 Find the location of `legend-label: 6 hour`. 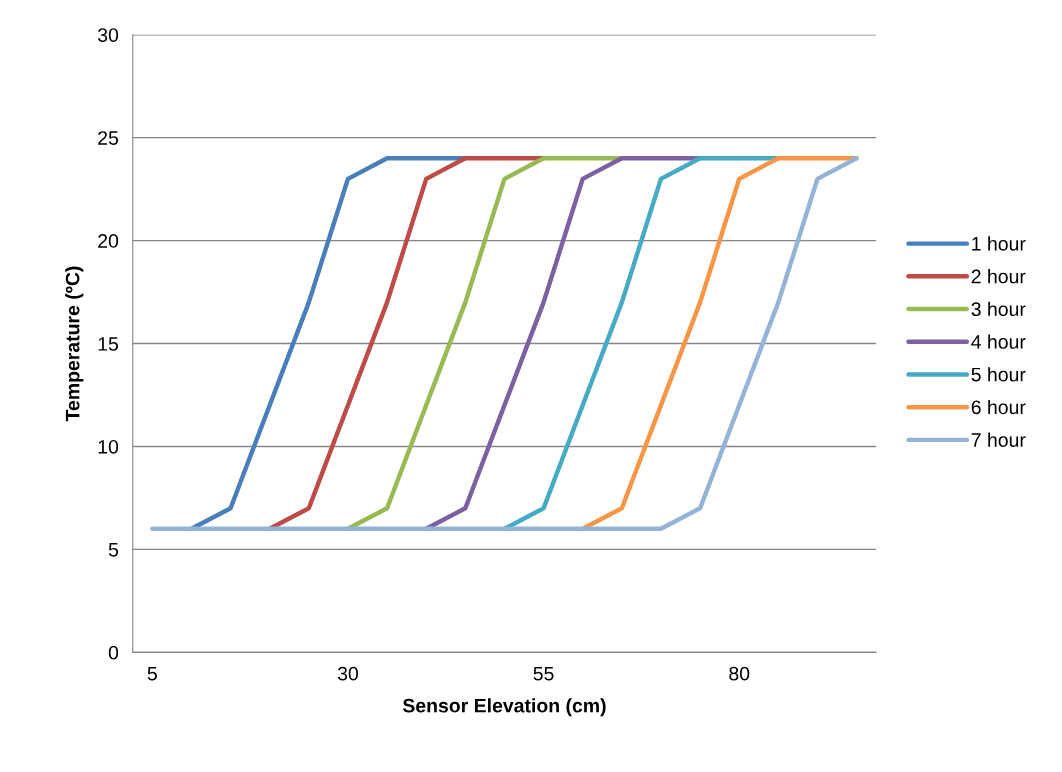

legend-label: 6 hour is located at coordinates (998, 407).